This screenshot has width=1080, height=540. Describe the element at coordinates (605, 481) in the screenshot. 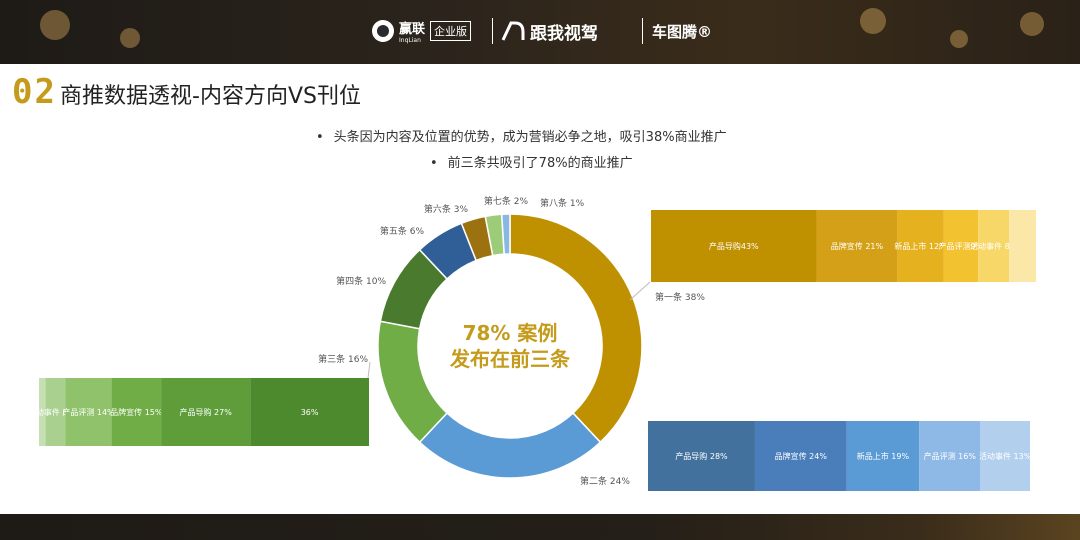

I see `slice-label: 第二条 24%` at that location.